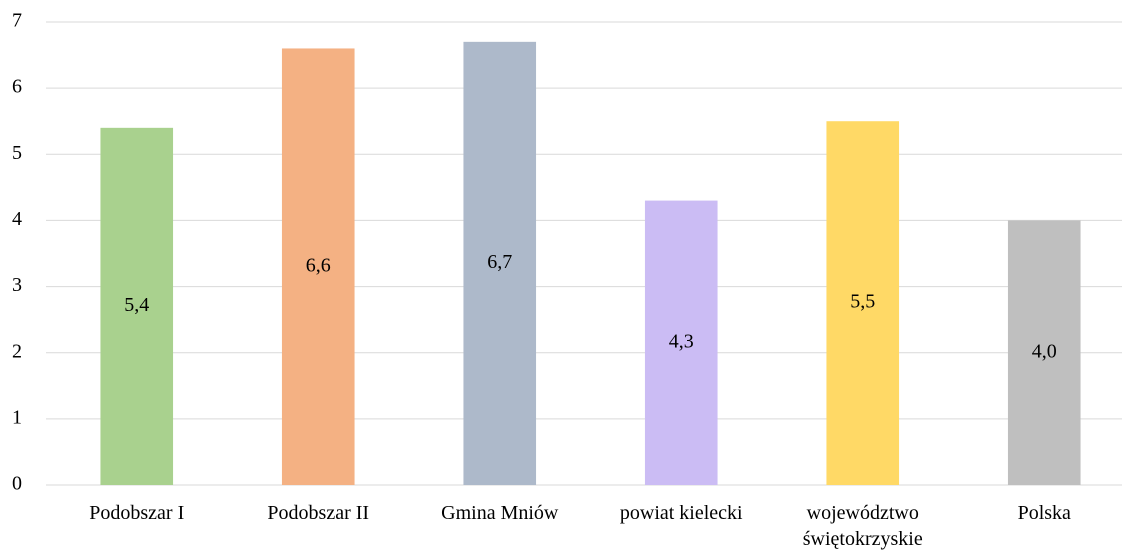 The image size is (1122, 558). I want to click on data-label: 5,4, so click(136, 305).